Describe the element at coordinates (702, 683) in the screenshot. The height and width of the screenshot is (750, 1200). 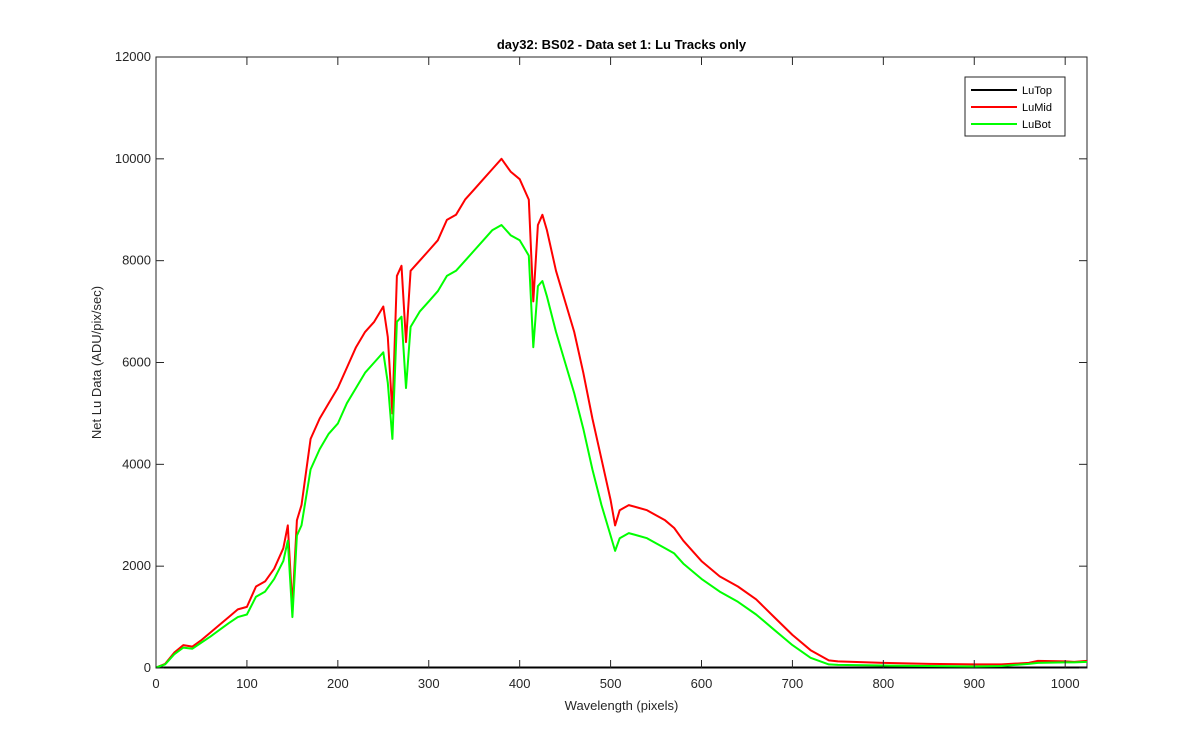
I see `x-tick-label: 600` at that location.